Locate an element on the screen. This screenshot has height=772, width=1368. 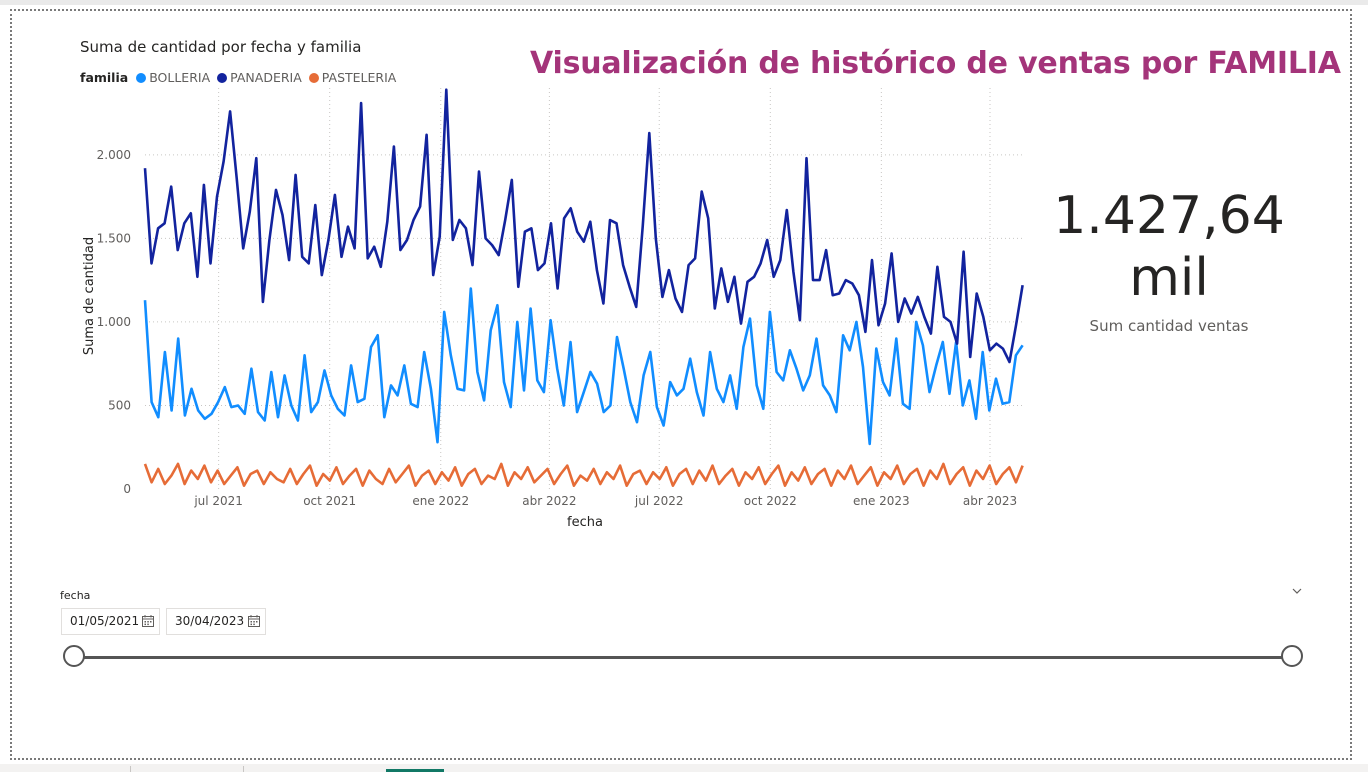
legend-title: familia is located at coordinates (104, 77).